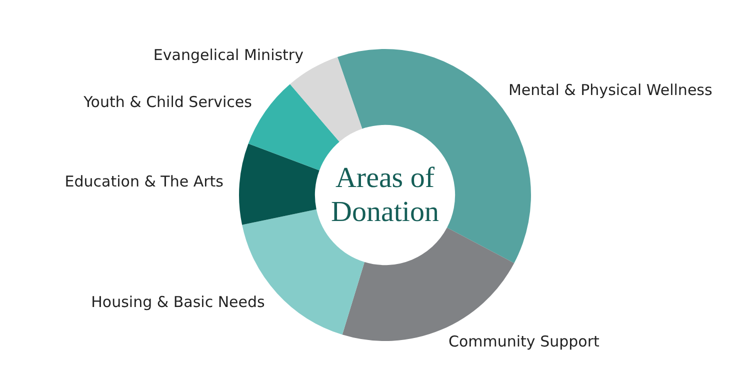  What do you see at coordinates (385, 195) in the screenshot?
I see `text: Areas of Donation` at bounding box center [385, 195].